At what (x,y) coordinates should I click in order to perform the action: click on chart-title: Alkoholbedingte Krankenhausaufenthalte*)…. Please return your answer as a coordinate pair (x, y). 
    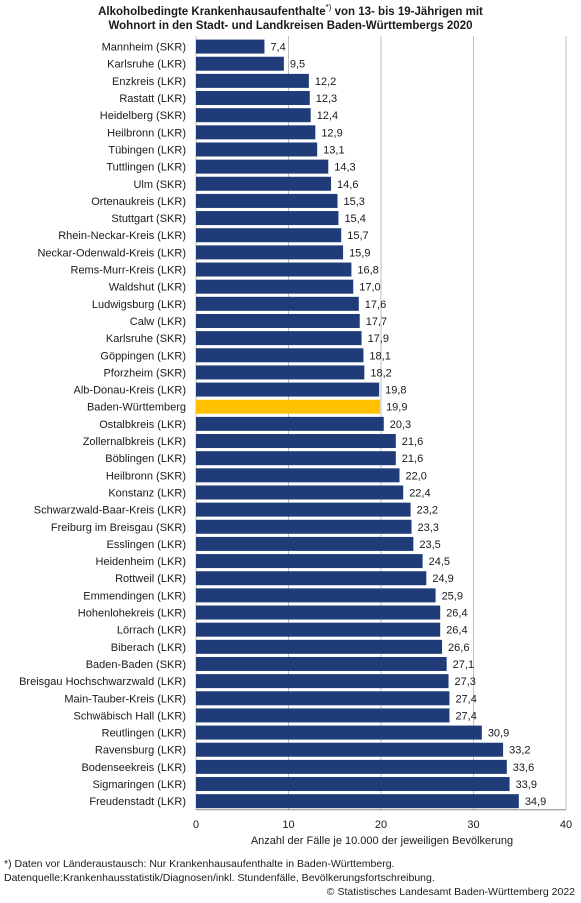
    Looking at the image, I should click on (290, 17).